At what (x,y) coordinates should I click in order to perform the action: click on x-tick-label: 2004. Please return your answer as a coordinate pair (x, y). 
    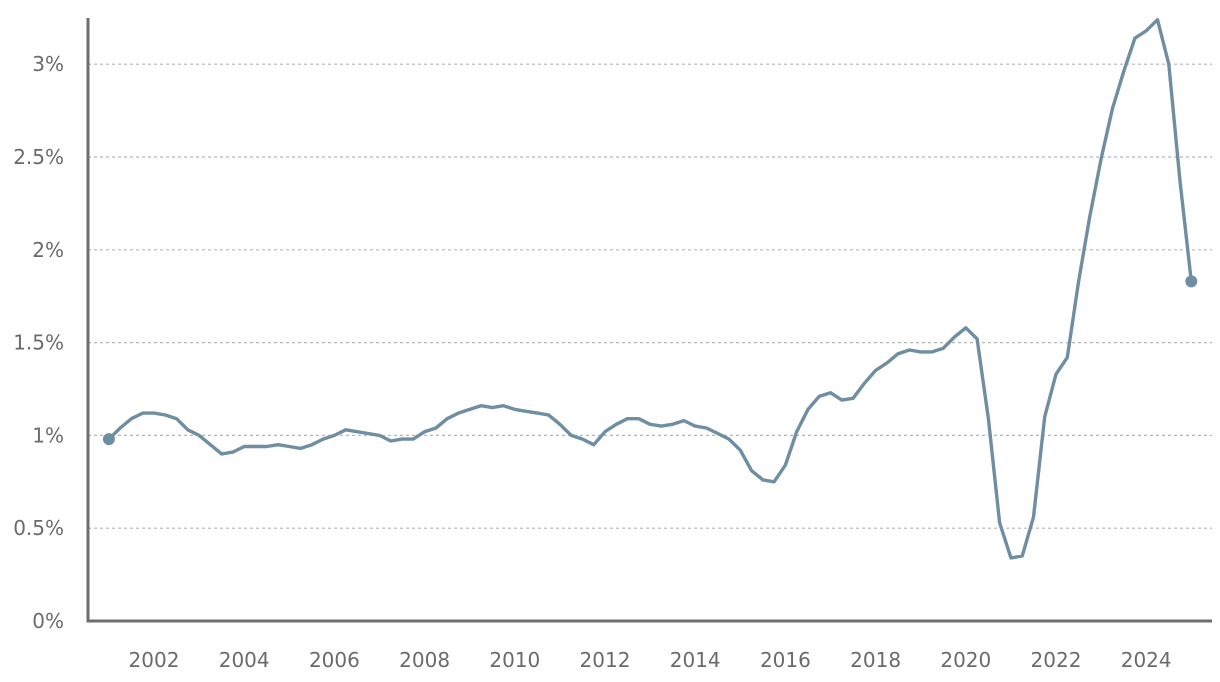
    Looking at the image, I should click on (244, 660).